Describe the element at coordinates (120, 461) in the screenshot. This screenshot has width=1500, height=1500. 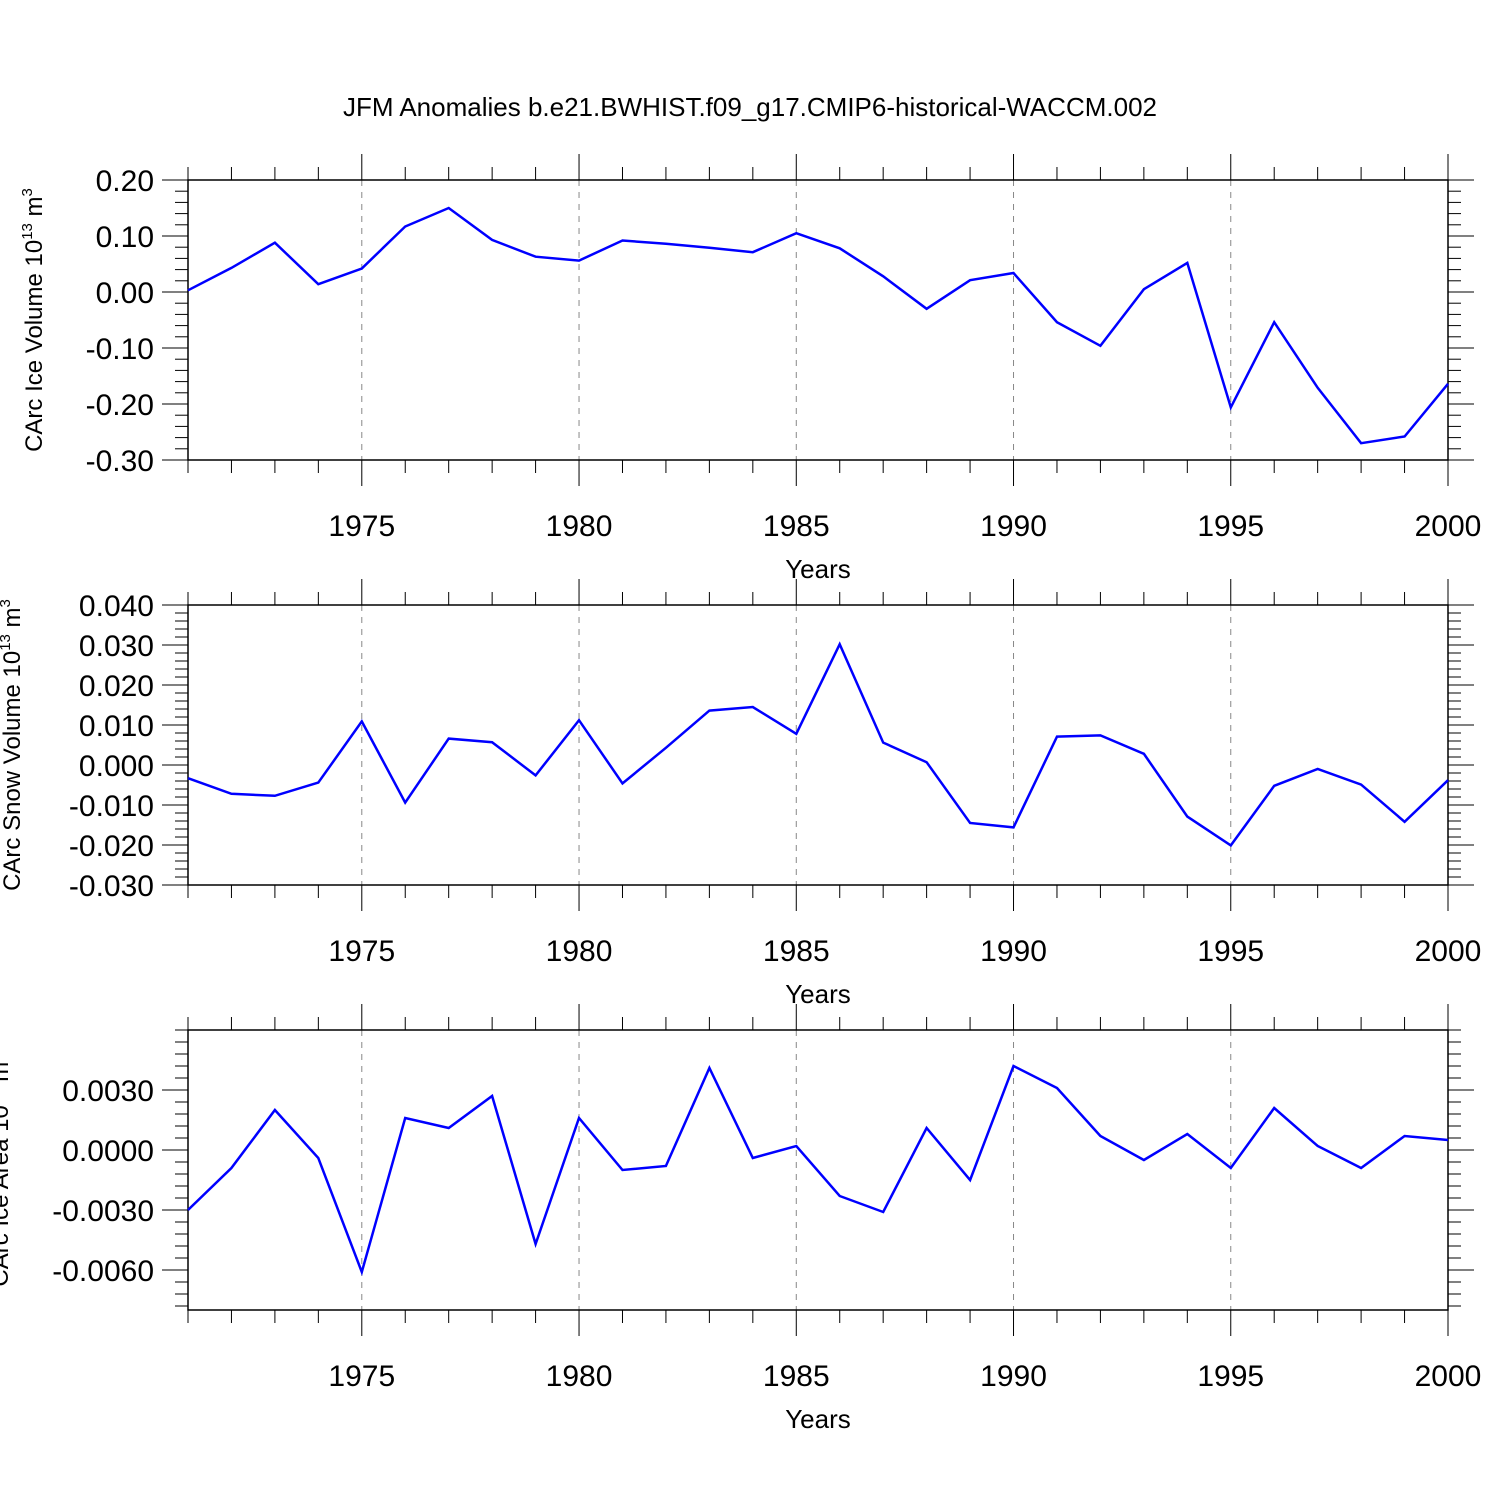
I see `y-tick-label: -0.30` at that location.